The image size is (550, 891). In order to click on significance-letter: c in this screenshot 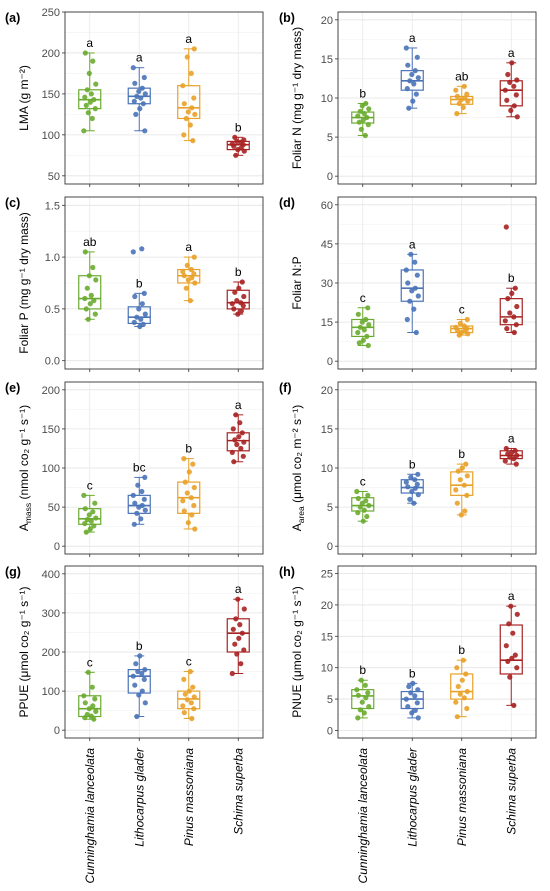, I will do `click(462, 309)`.